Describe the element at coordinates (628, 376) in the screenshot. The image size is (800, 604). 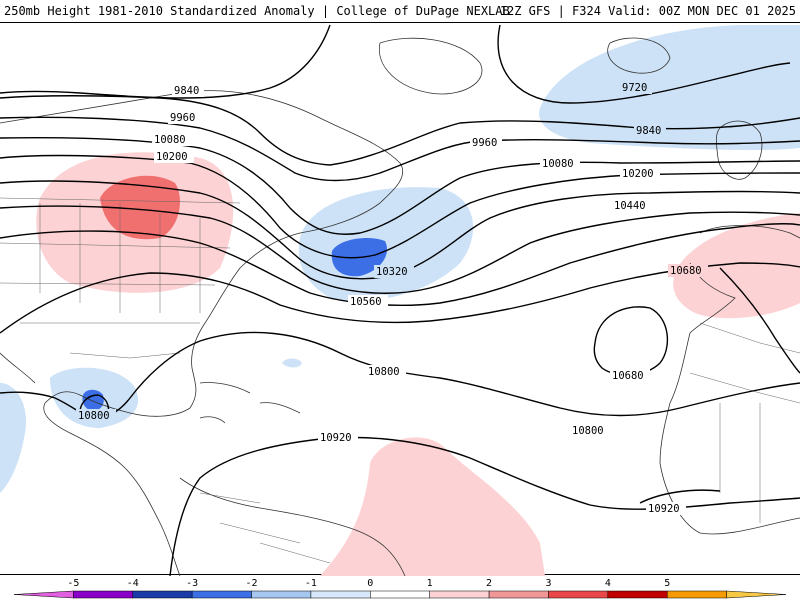
I see `contour-label-10680-closed: 10680` at that location.